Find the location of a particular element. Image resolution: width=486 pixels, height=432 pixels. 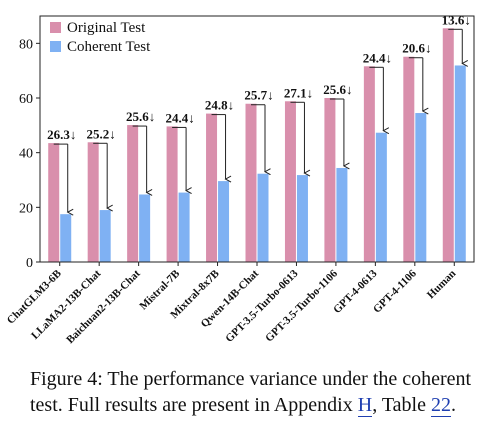

drop-label-9: 20.6↓ is located at coordinates (416, 48).